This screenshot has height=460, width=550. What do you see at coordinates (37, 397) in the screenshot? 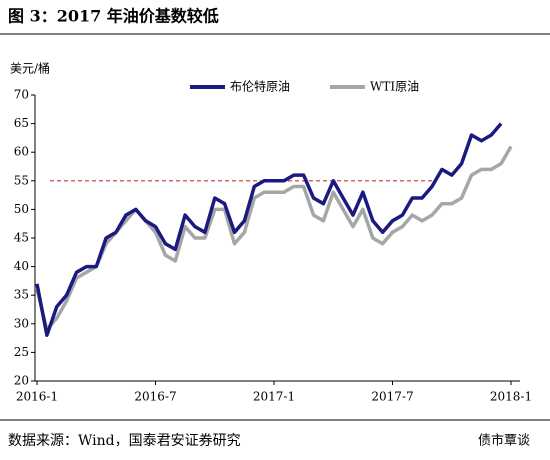
I see `x-tick-label: 2016-1` at bounding box center [37, 397].